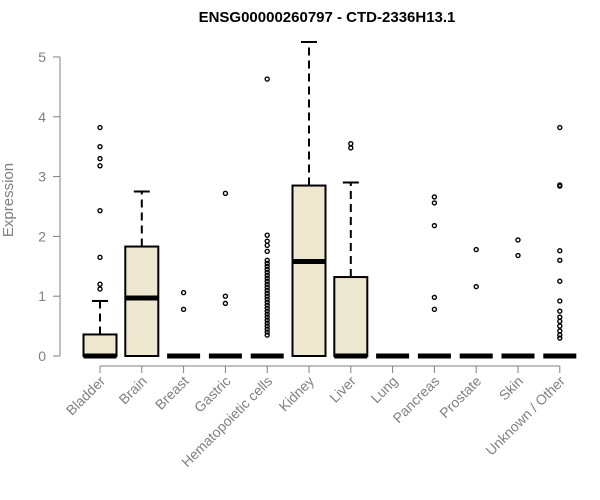  I want to click on y-tick-label-3: 3, so click(42, 177).